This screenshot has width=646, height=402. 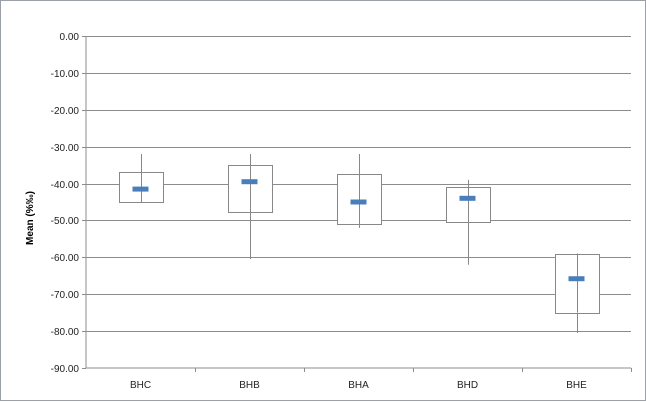 I want to click on category-label: BHA, so click(x=358, y=385).